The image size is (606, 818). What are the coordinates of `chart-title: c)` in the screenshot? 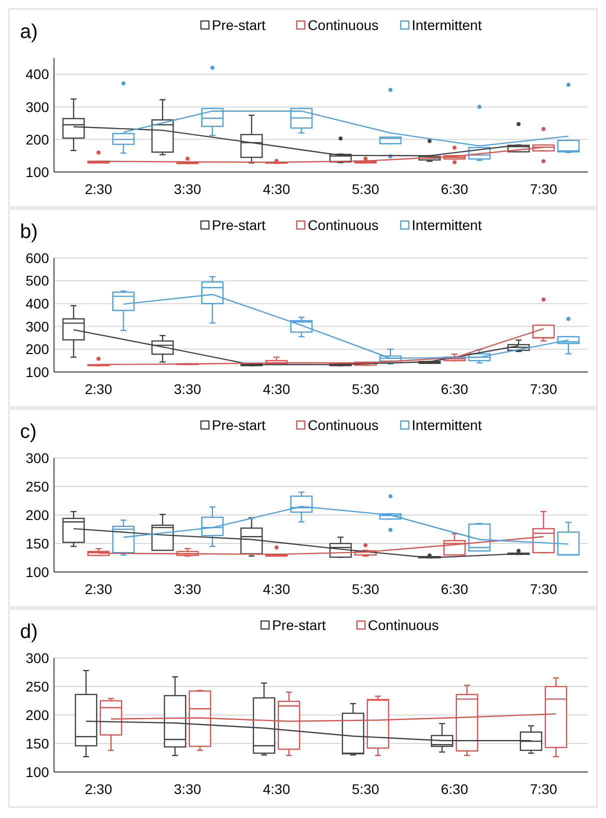 It's located at (28, 432).